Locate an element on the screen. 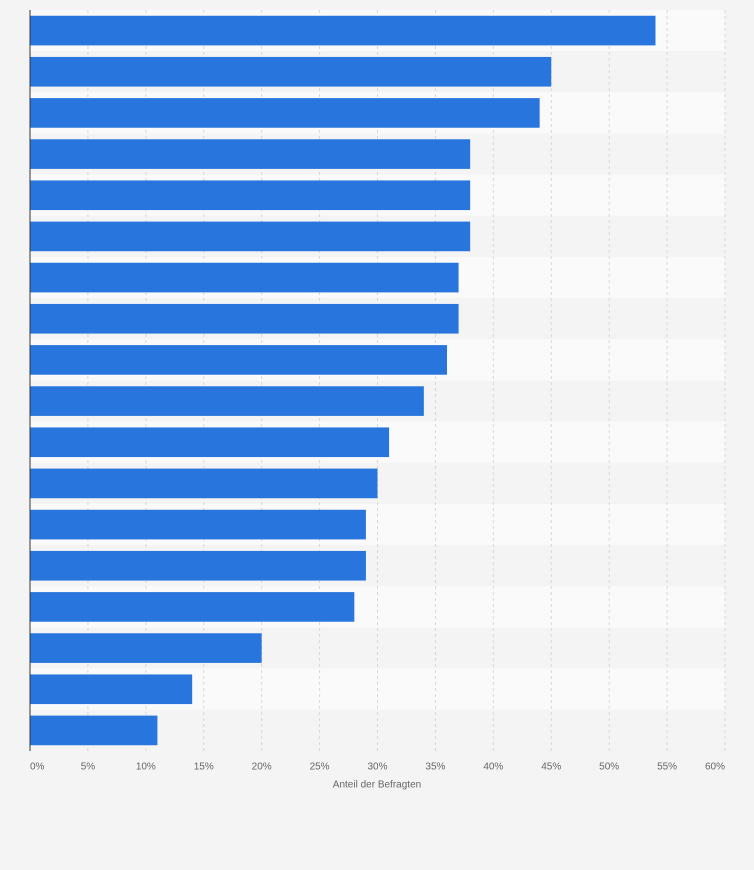  x-tick-label: 25% is located at coordinates (320, 767).